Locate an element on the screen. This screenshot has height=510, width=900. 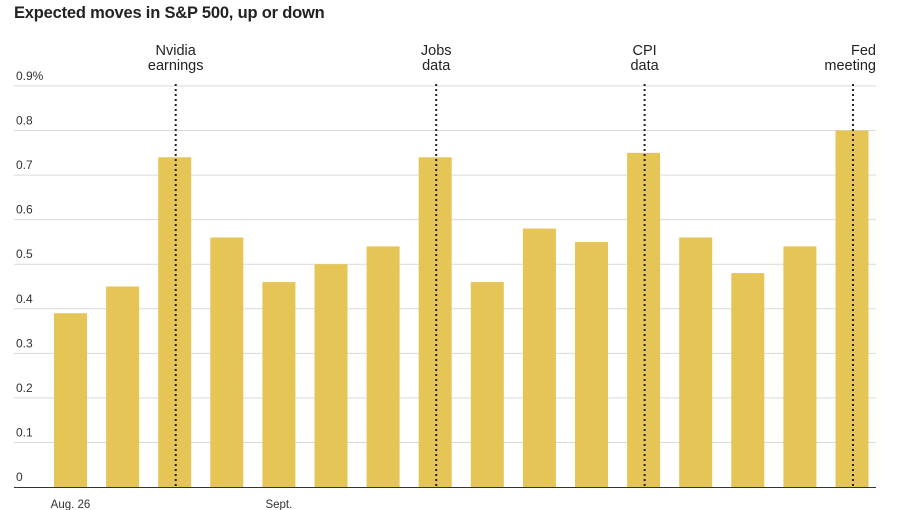
y-tick-label: 0 is located at coordinates (19, 477).